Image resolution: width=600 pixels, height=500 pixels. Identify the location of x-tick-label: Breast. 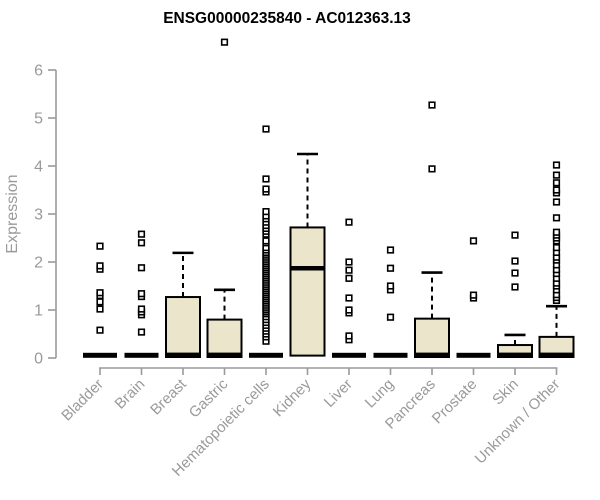
(168, 396).